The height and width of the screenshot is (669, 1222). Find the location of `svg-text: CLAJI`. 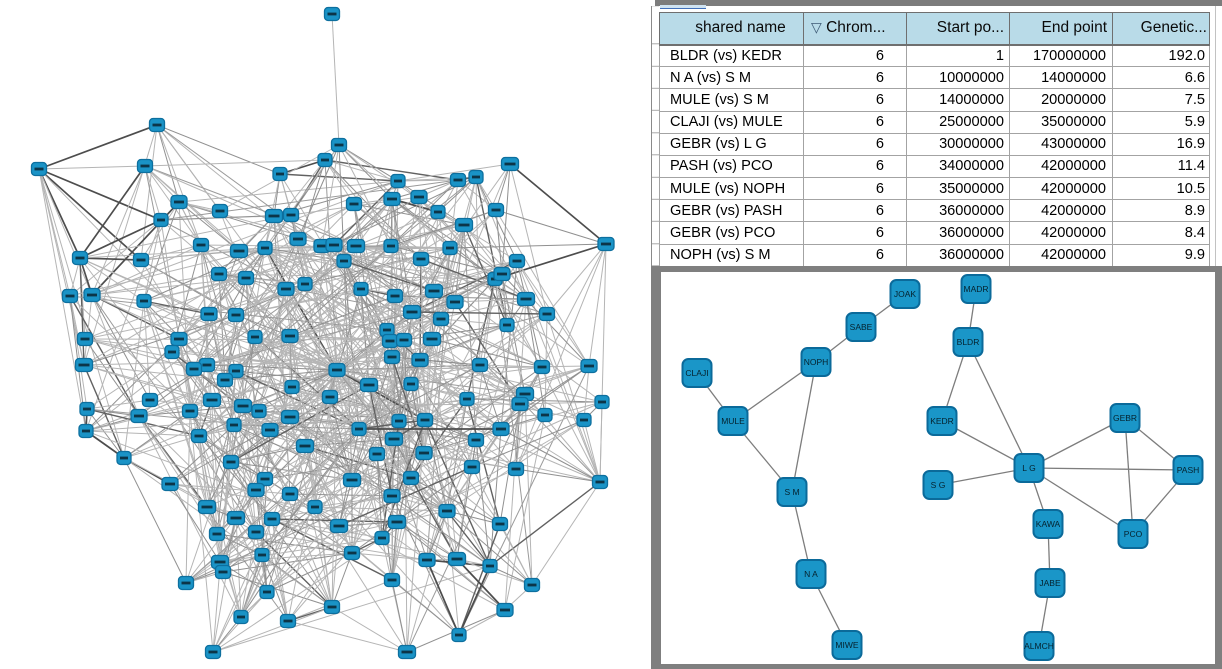

svg-text: CLAJI is located at coordinates (696, 373).